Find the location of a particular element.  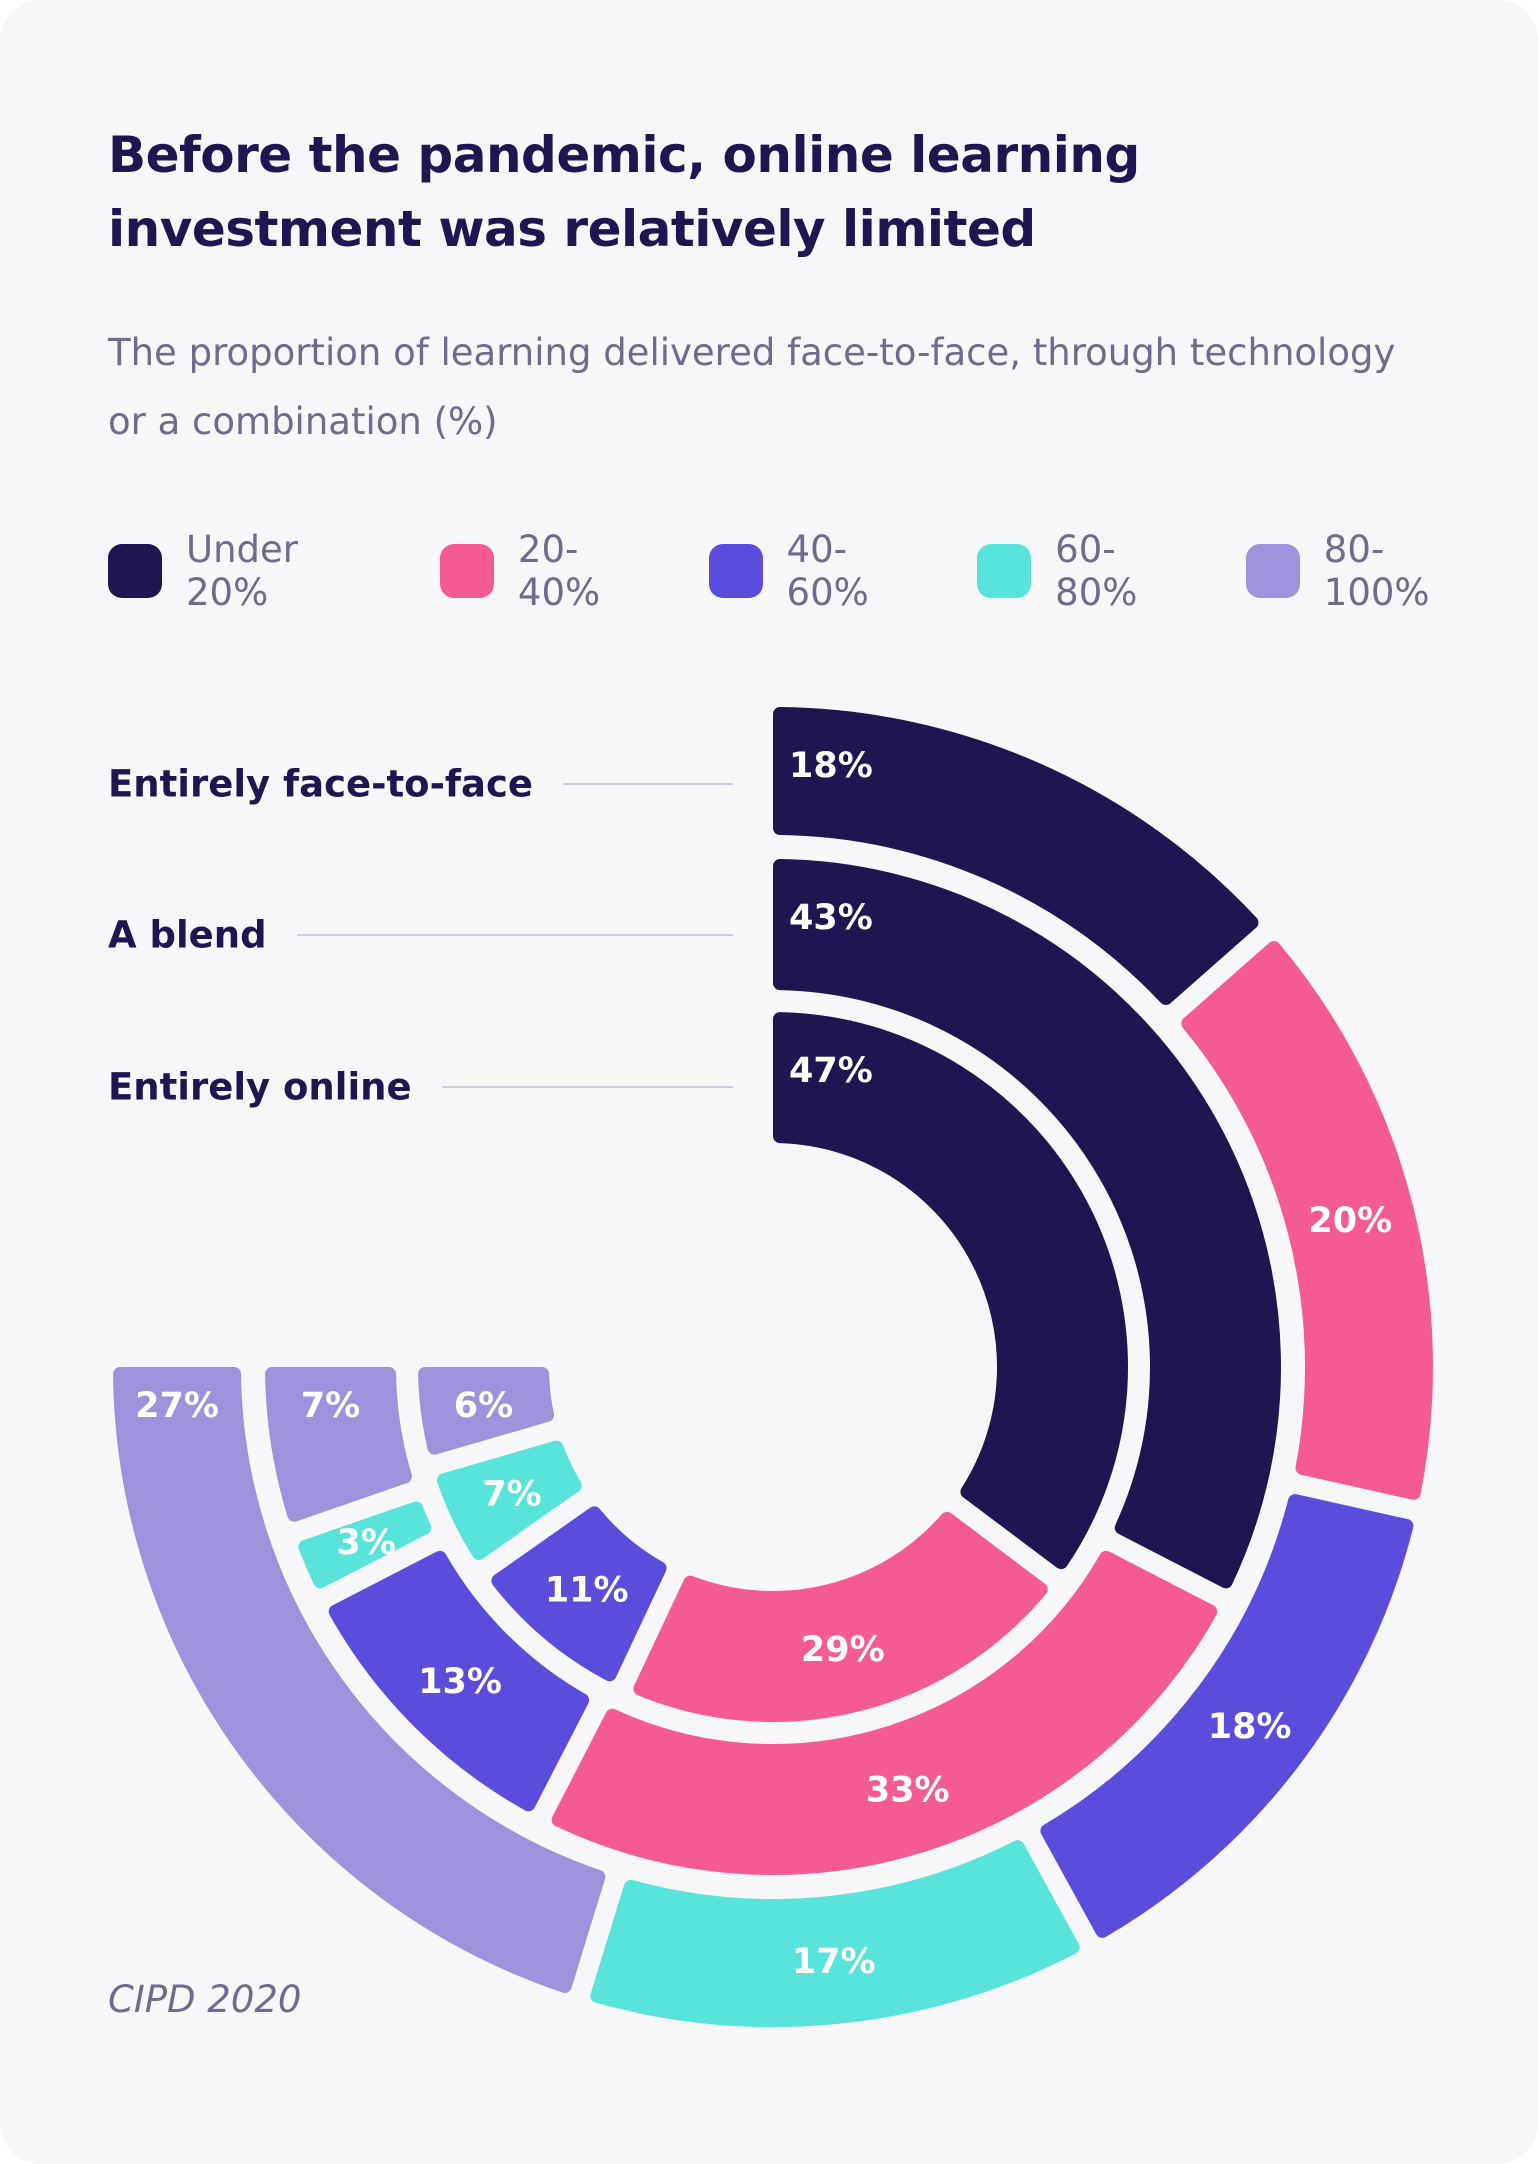

legend-label: 60-80% is located at coordinates (1096, 571).